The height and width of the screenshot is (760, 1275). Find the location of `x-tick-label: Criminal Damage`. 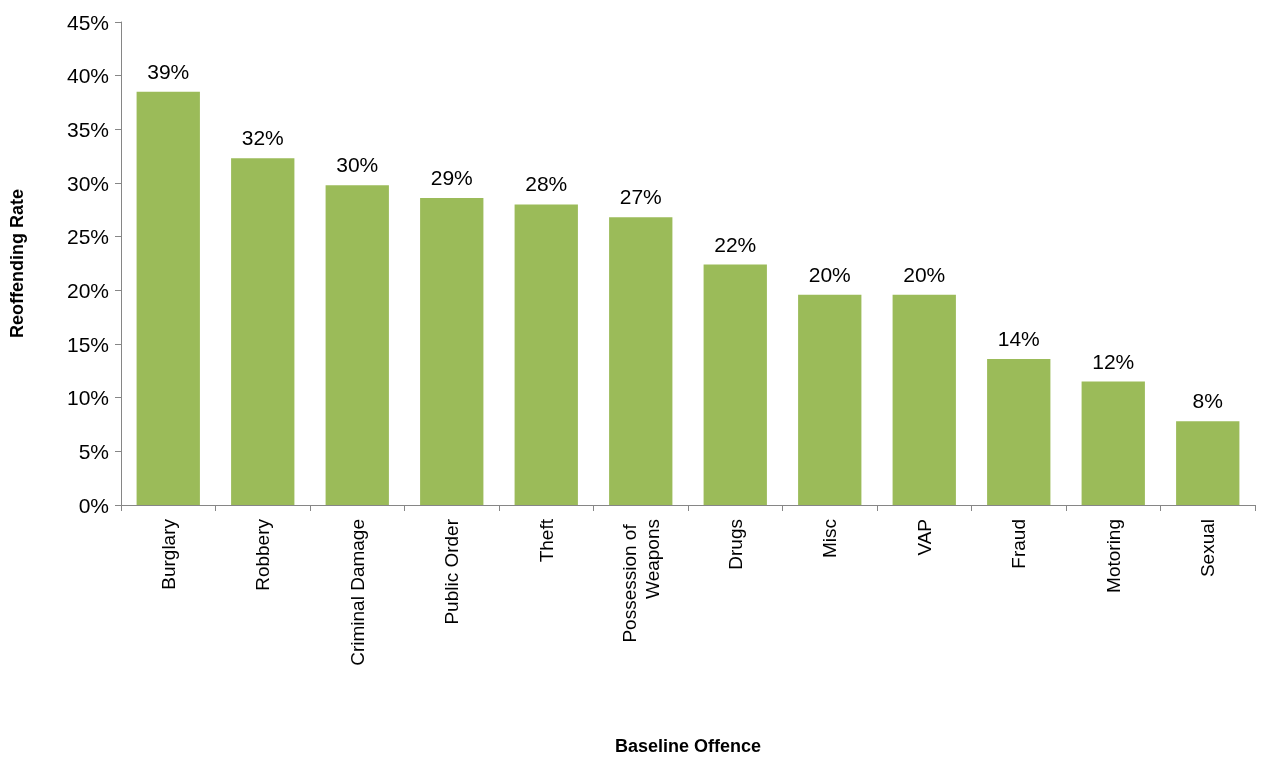

x-tick-label: Criminal Damage is located at coordinates (357, 592).